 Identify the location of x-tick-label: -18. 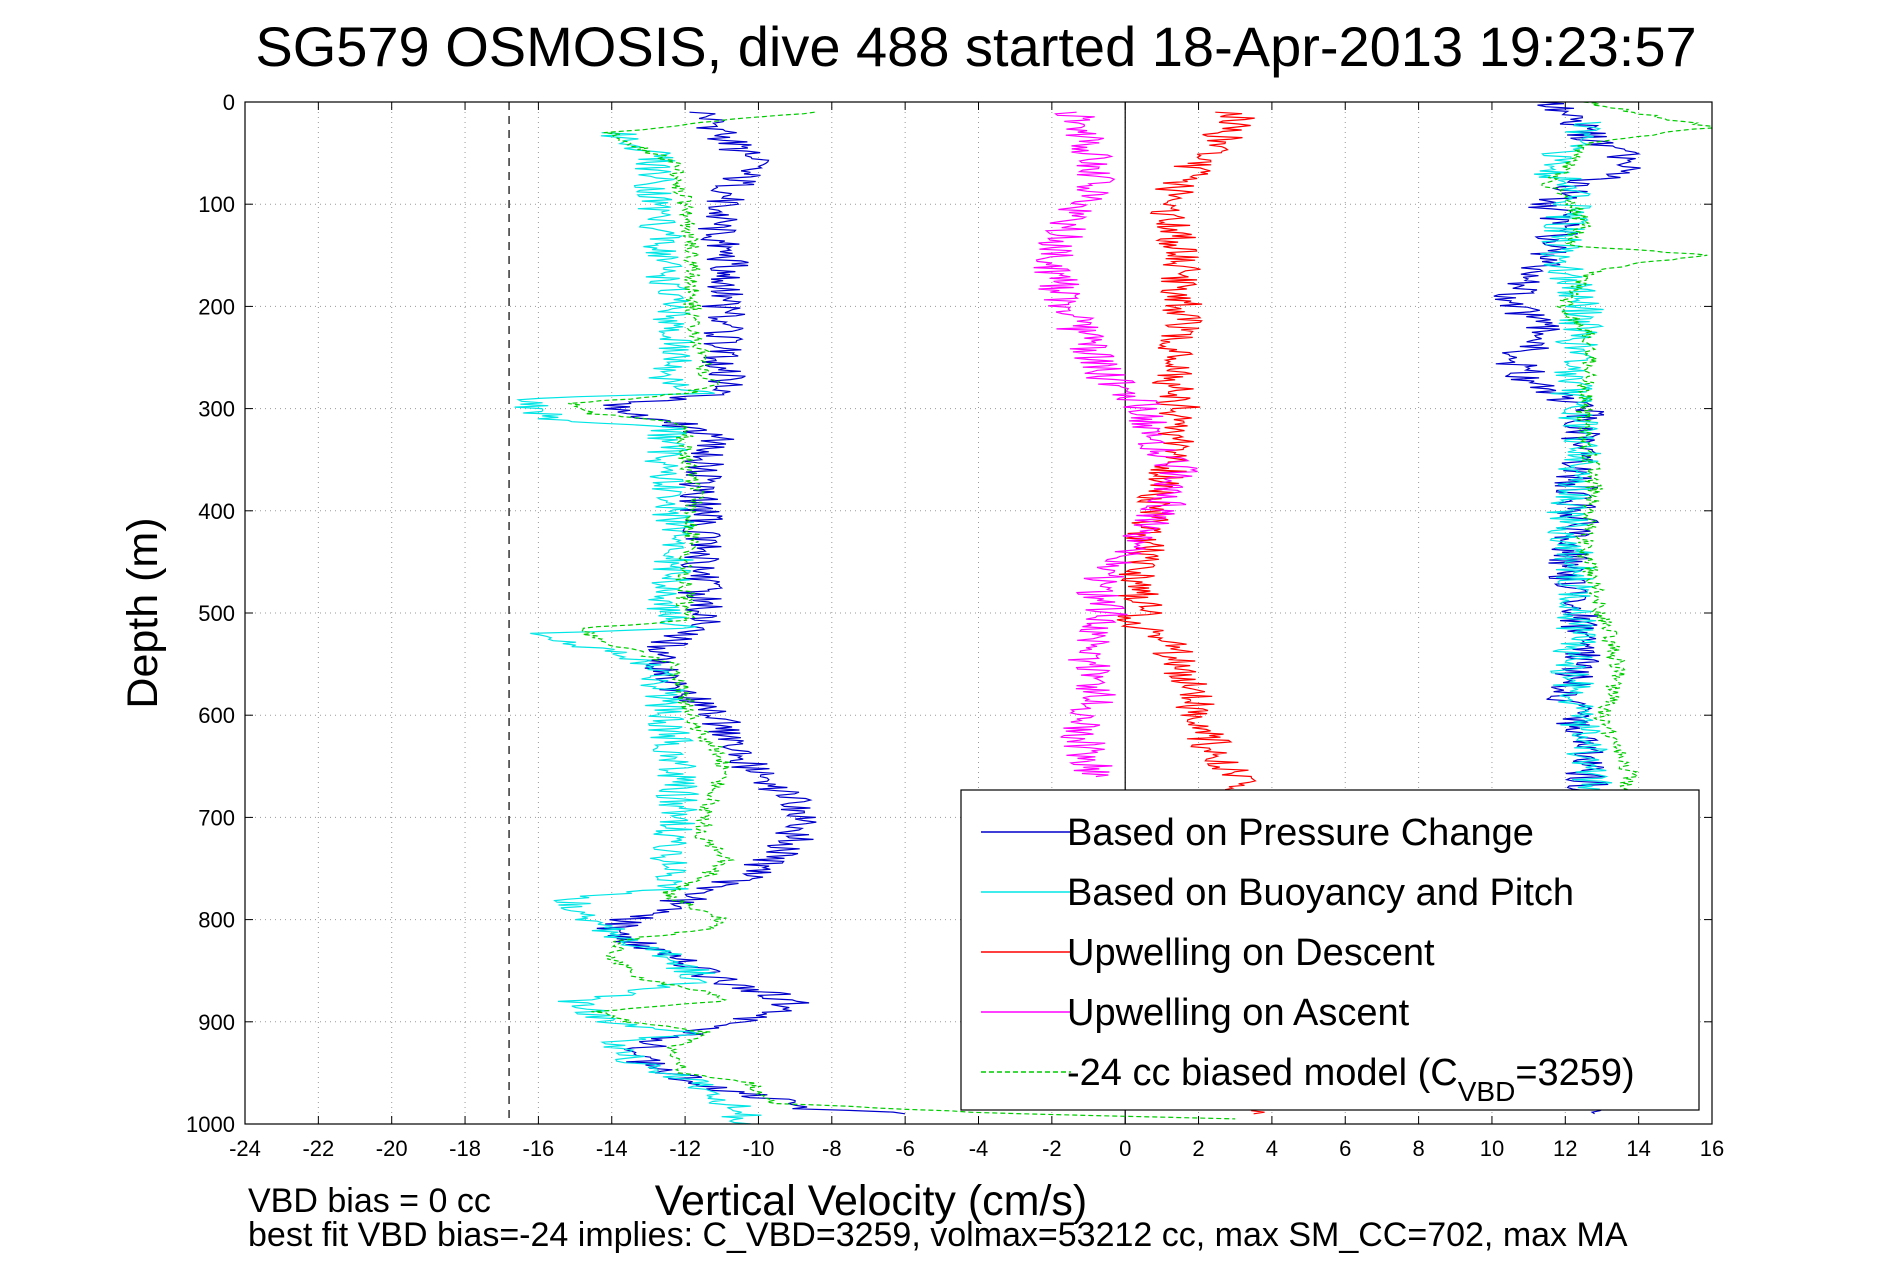
(465, 1148).